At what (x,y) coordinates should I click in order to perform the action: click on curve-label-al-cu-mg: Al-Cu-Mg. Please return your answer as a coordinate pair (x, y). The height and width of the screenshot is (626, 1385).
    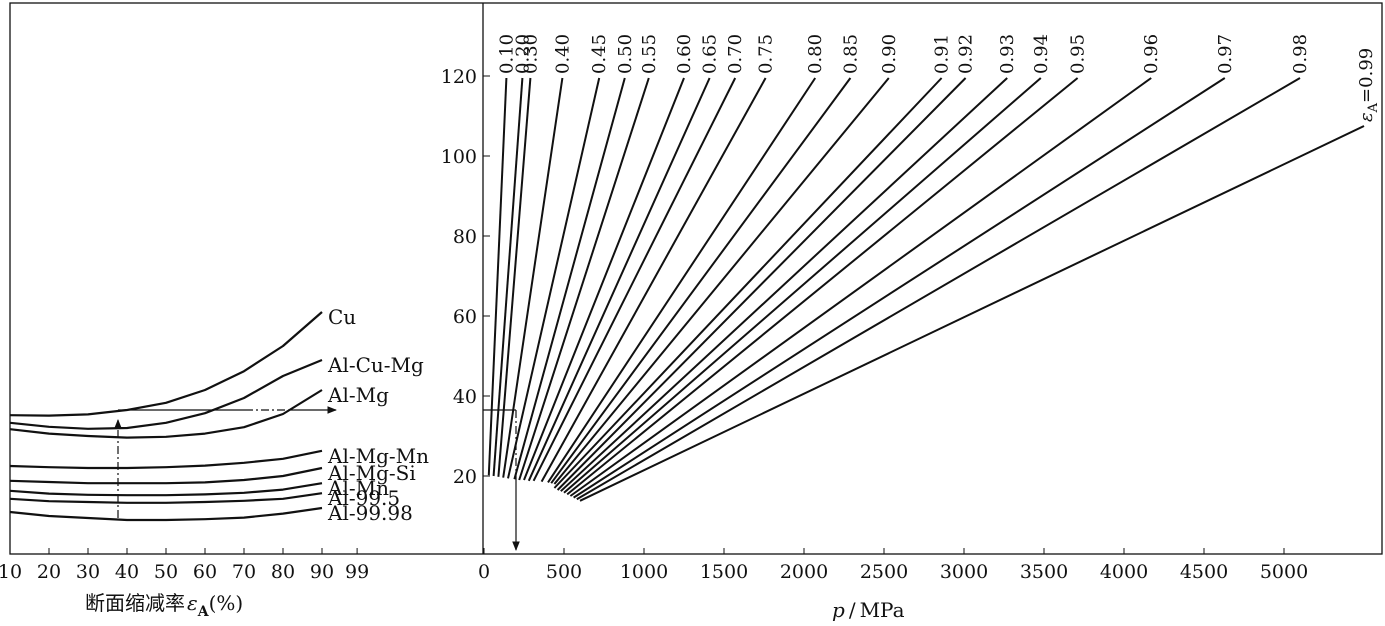
    Looking at the image, I should click on (375, 365).